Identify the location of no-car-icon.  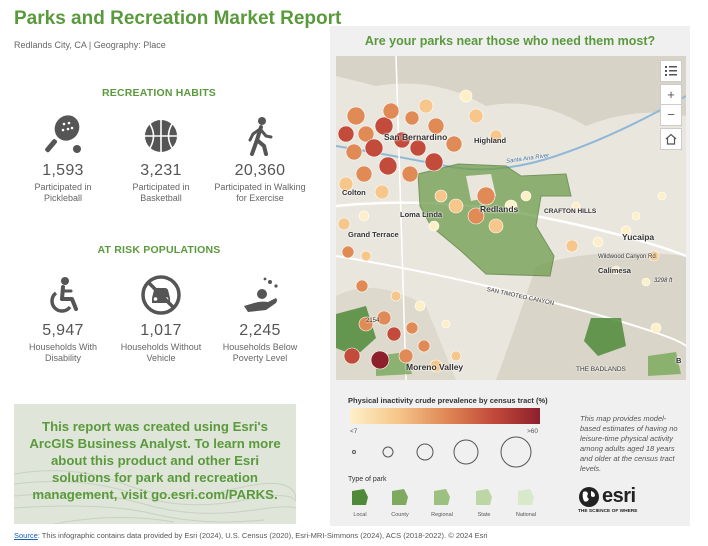
(161, 294).